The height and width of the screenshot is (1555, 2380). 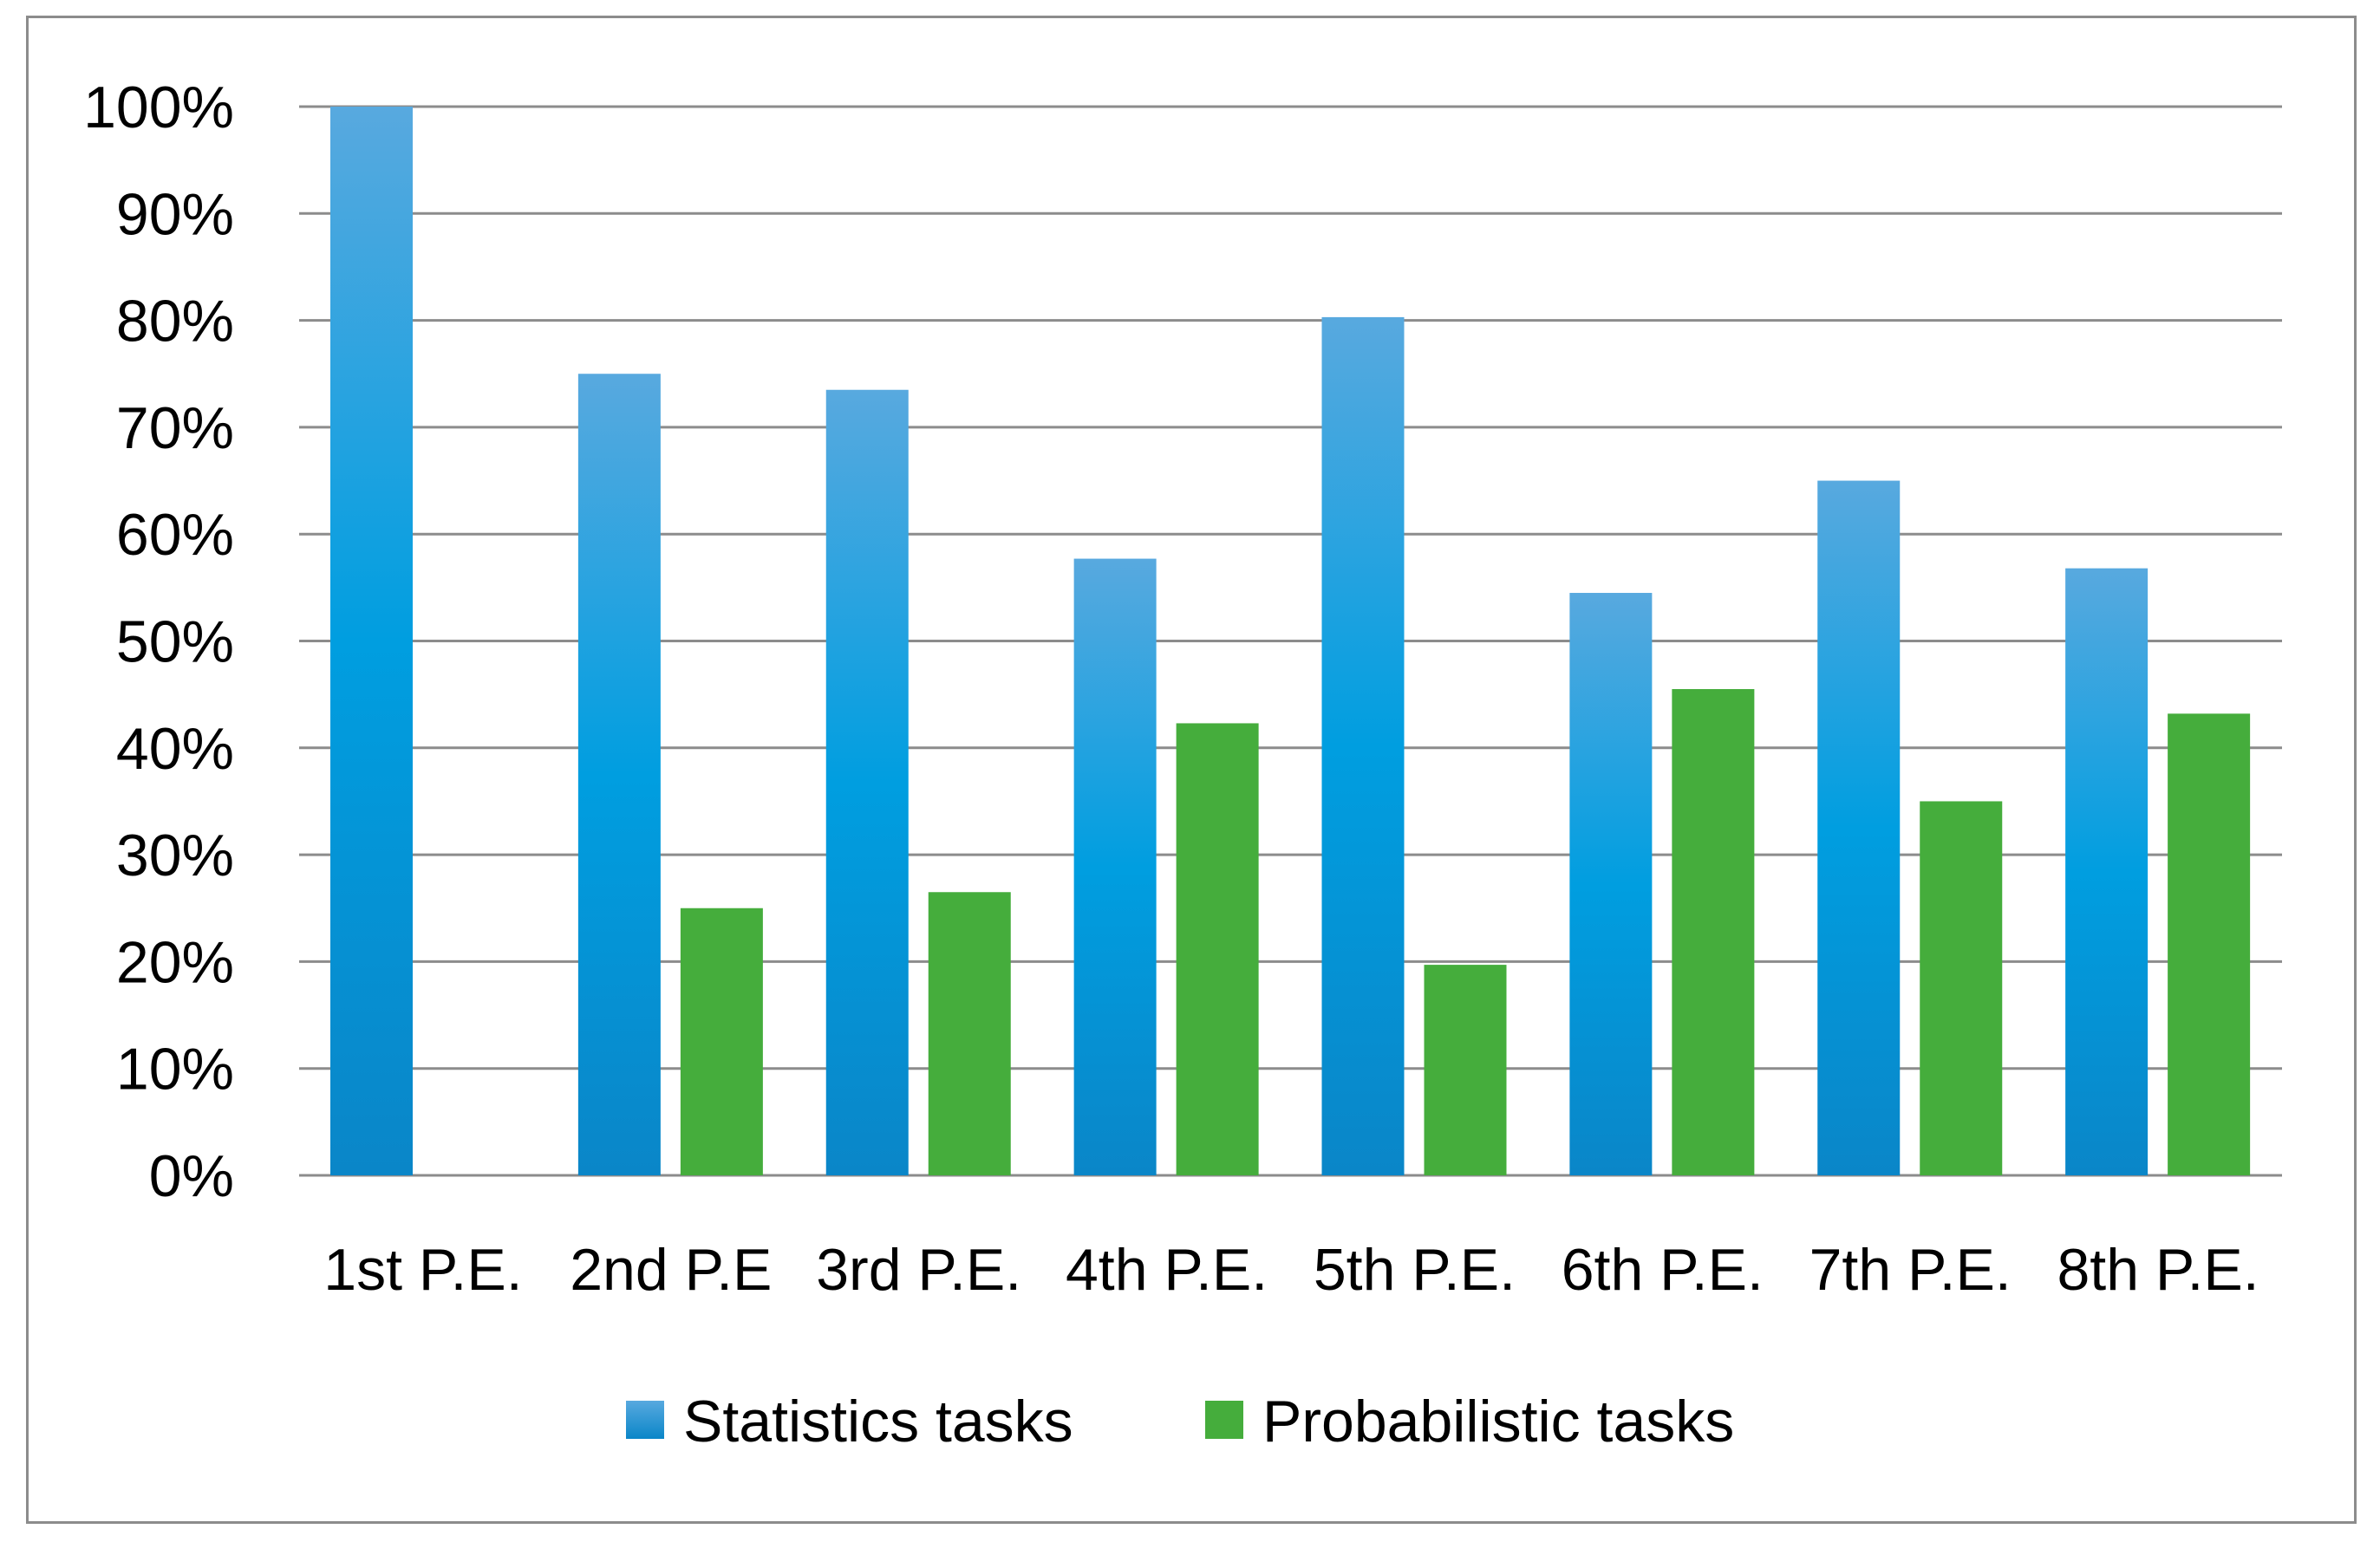 What do you see at coordinates (1498, 1422) in the screenshot?
I see `legend-label: Probabilistic tasks` at bounding box center [1498, 1422].